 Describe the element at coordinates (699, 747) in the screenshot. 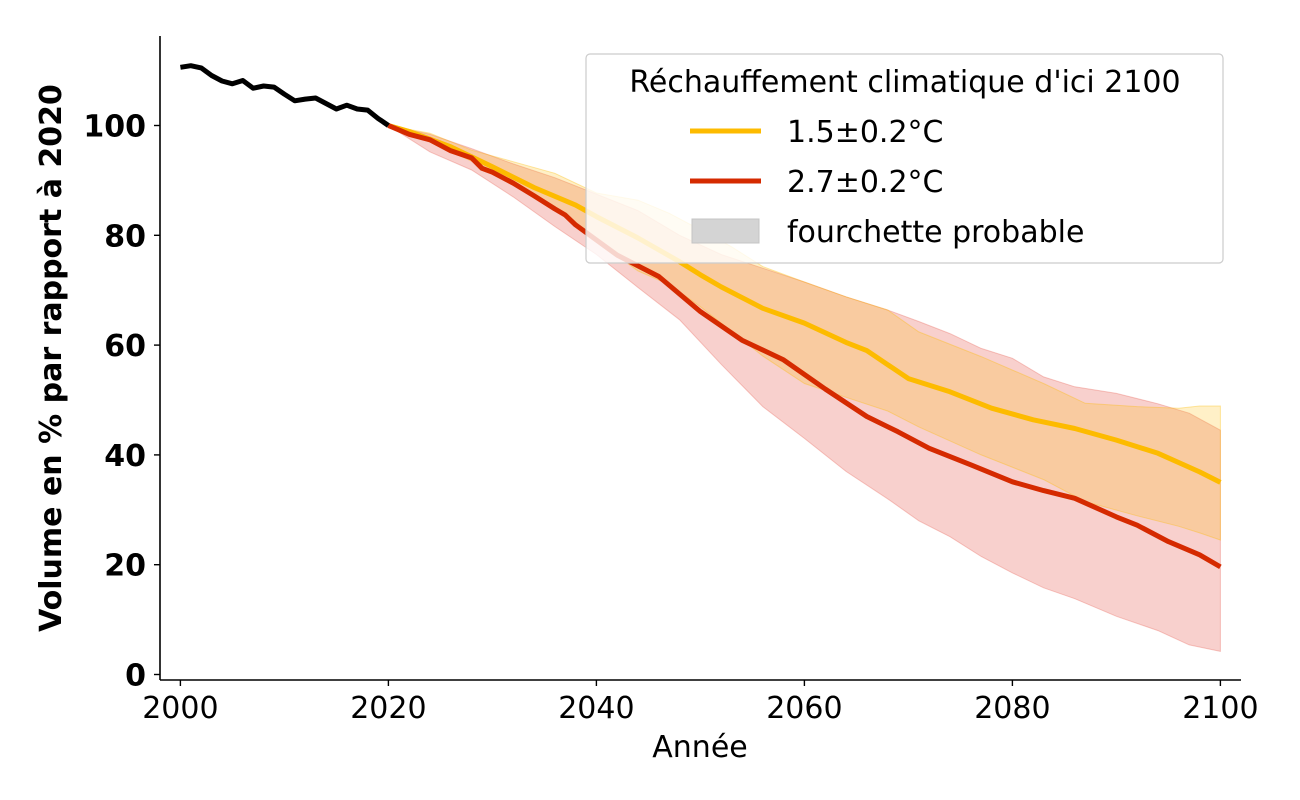

I see `x-axis-title: Année` at that location.